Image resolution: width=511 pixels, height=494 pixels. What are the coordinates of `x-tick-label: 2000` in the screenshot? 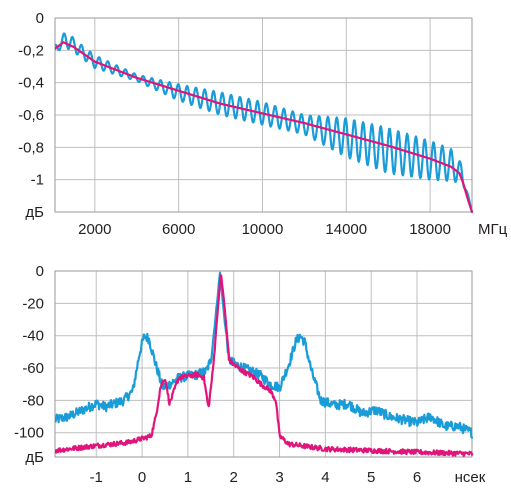 It's located at (94, 229).